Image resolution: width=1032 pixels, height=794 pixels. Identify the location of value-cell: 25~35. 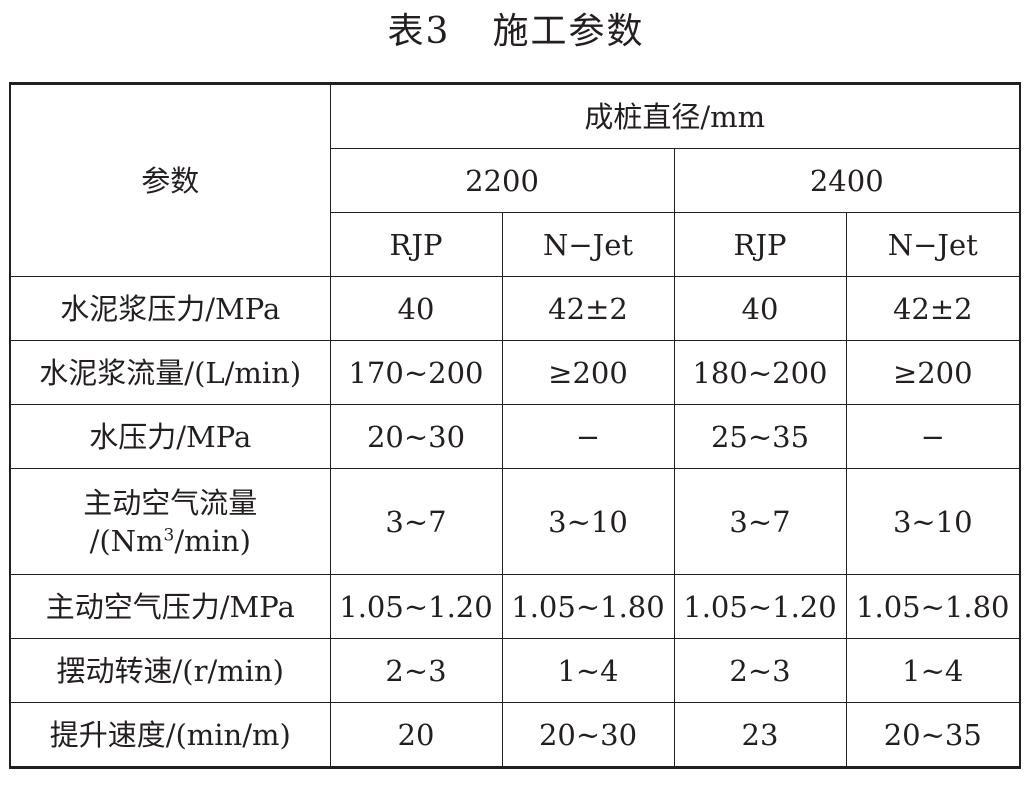
(760, 436).